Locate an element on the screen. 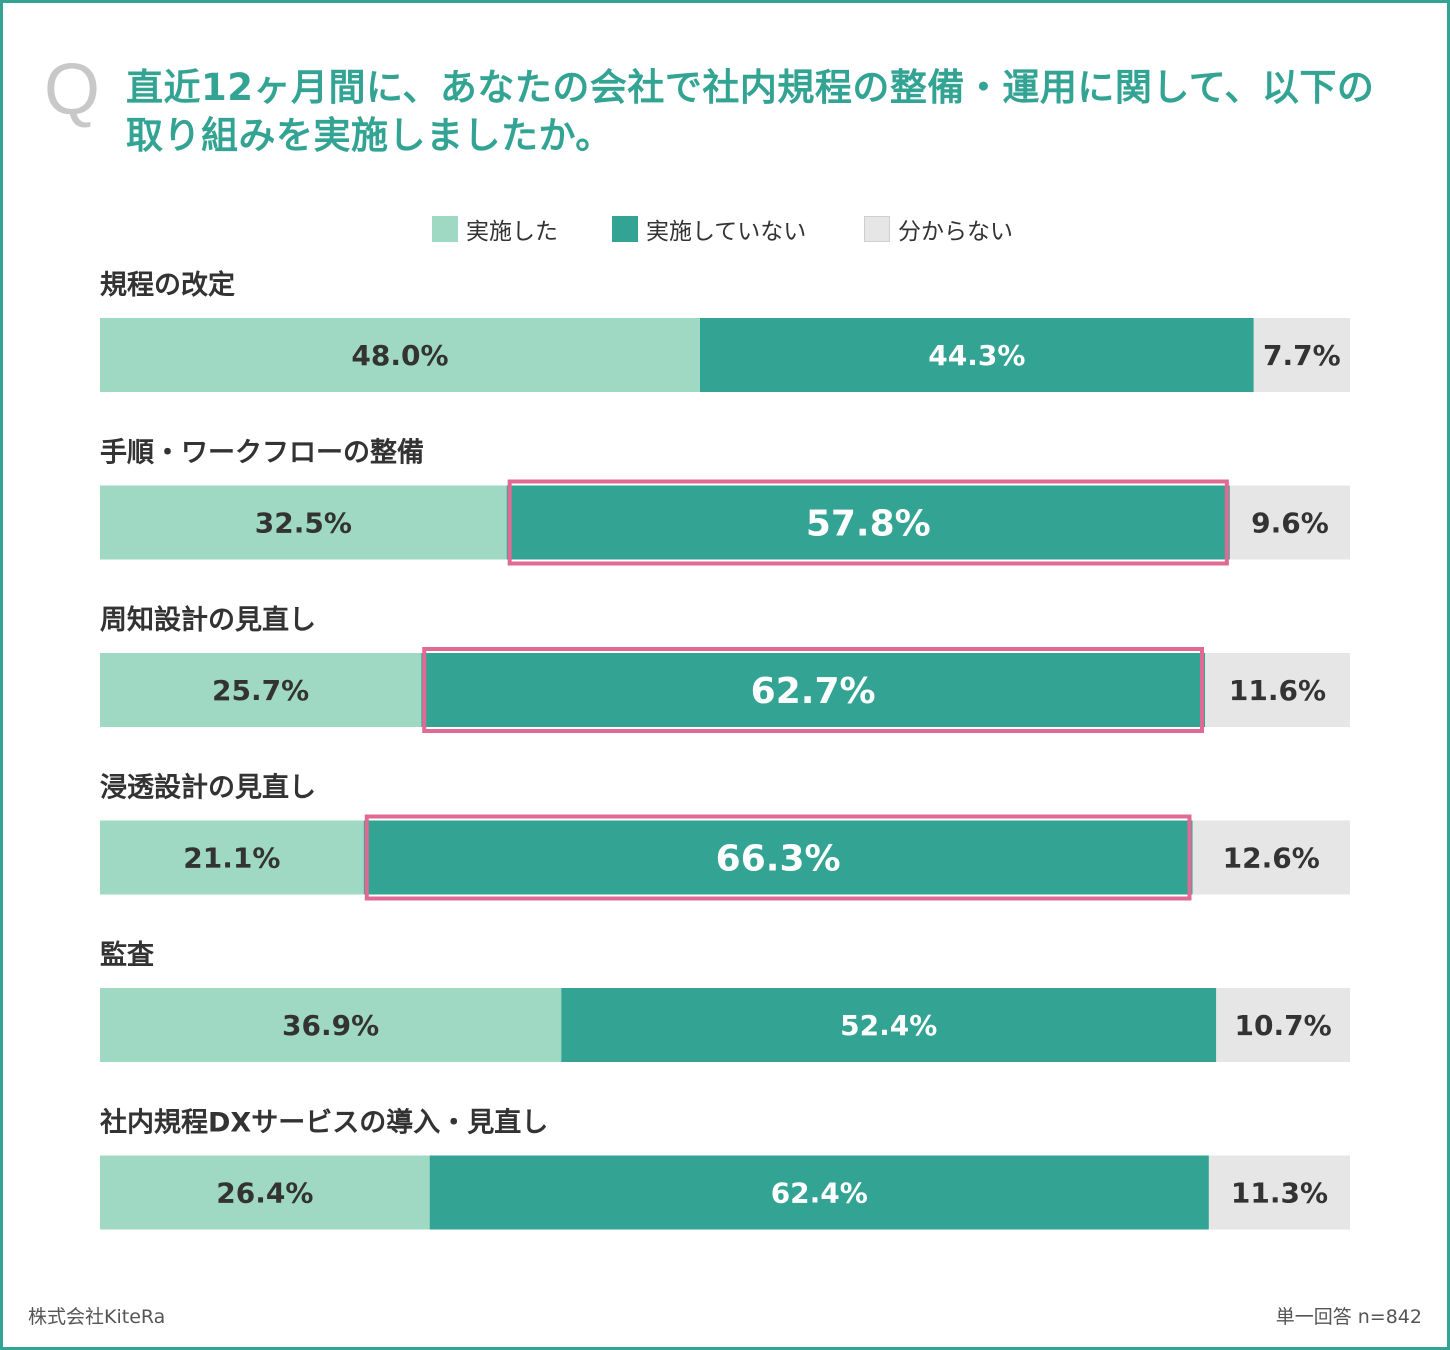 The width and height of the screenshot is (1450, 1350). data-label: 32.5% is located at coordinates (303, 523).